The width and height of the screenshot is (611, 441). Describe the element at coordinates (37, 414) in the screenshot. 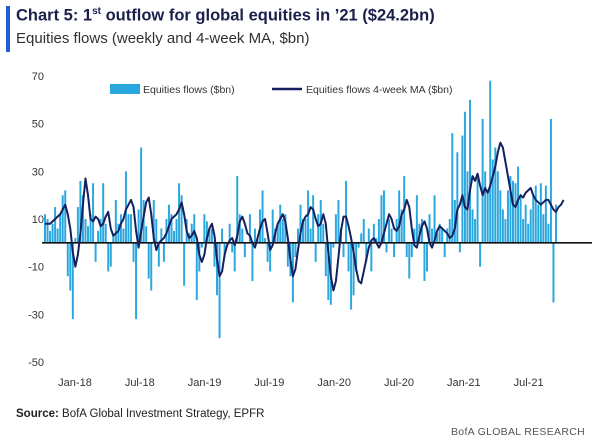

I see `source-label: Source:` at that location.